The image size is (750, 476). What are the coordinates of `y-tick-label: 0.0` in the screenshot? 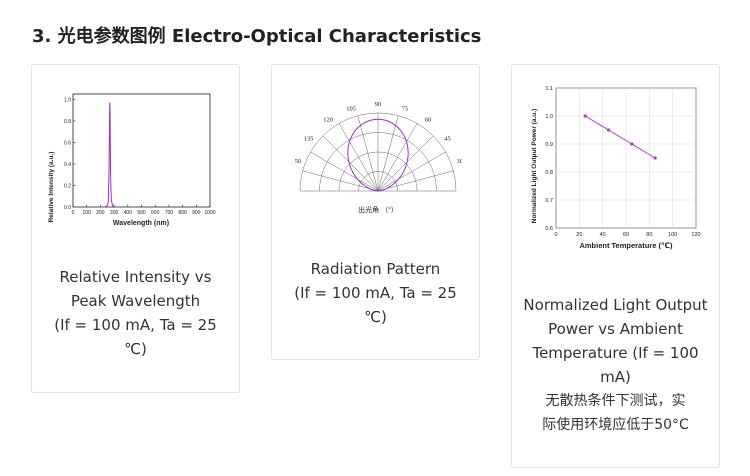 It's located at (67, 208).